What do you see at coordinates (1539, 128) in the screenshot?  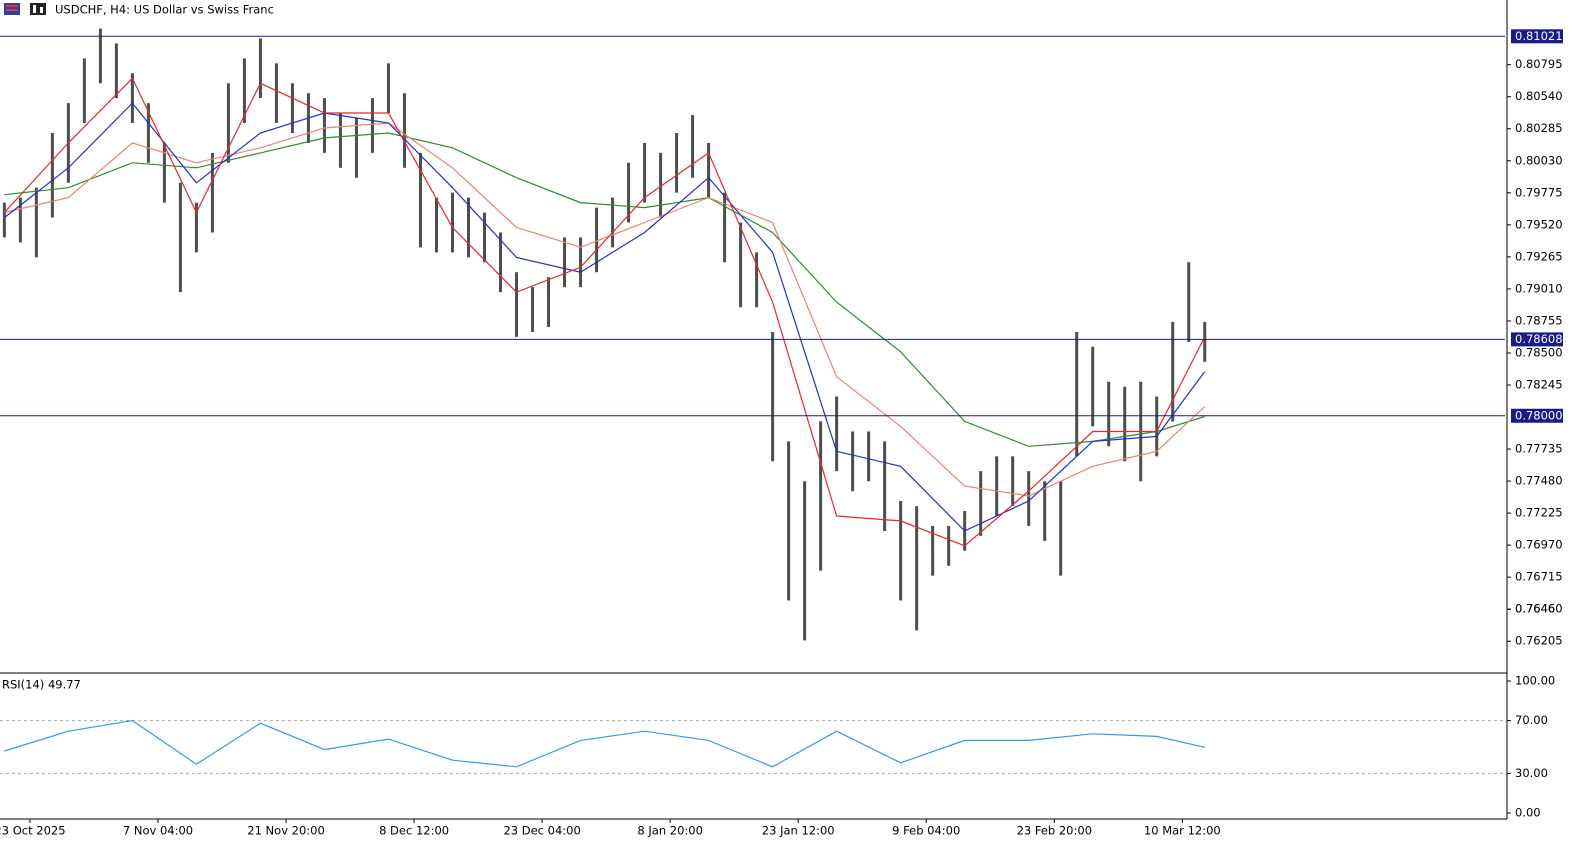 I see `y-tick-label: 0.80285` at bounding box center [1539, 128].